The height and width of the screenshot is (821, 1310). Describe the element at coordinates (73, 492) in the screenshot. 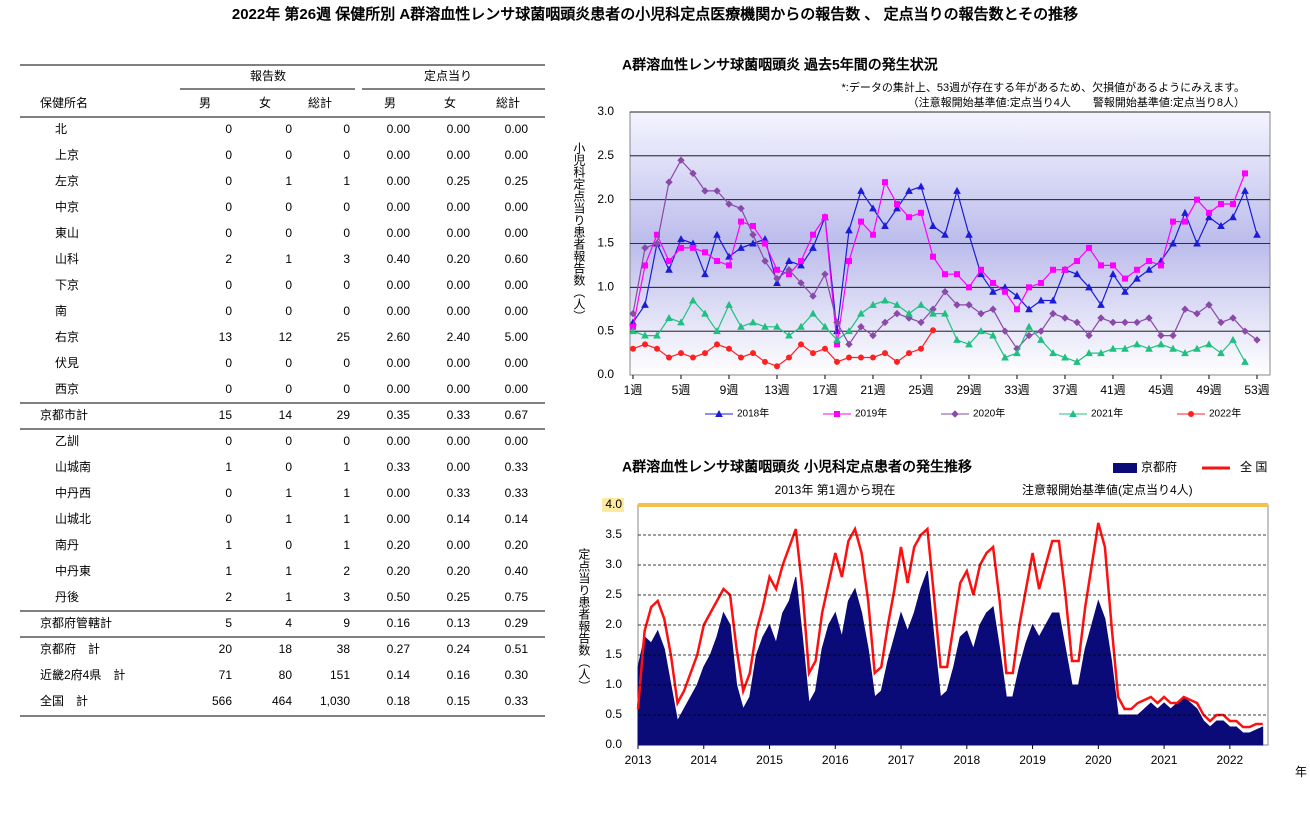

I see `row-name: 中丹西` at that location.